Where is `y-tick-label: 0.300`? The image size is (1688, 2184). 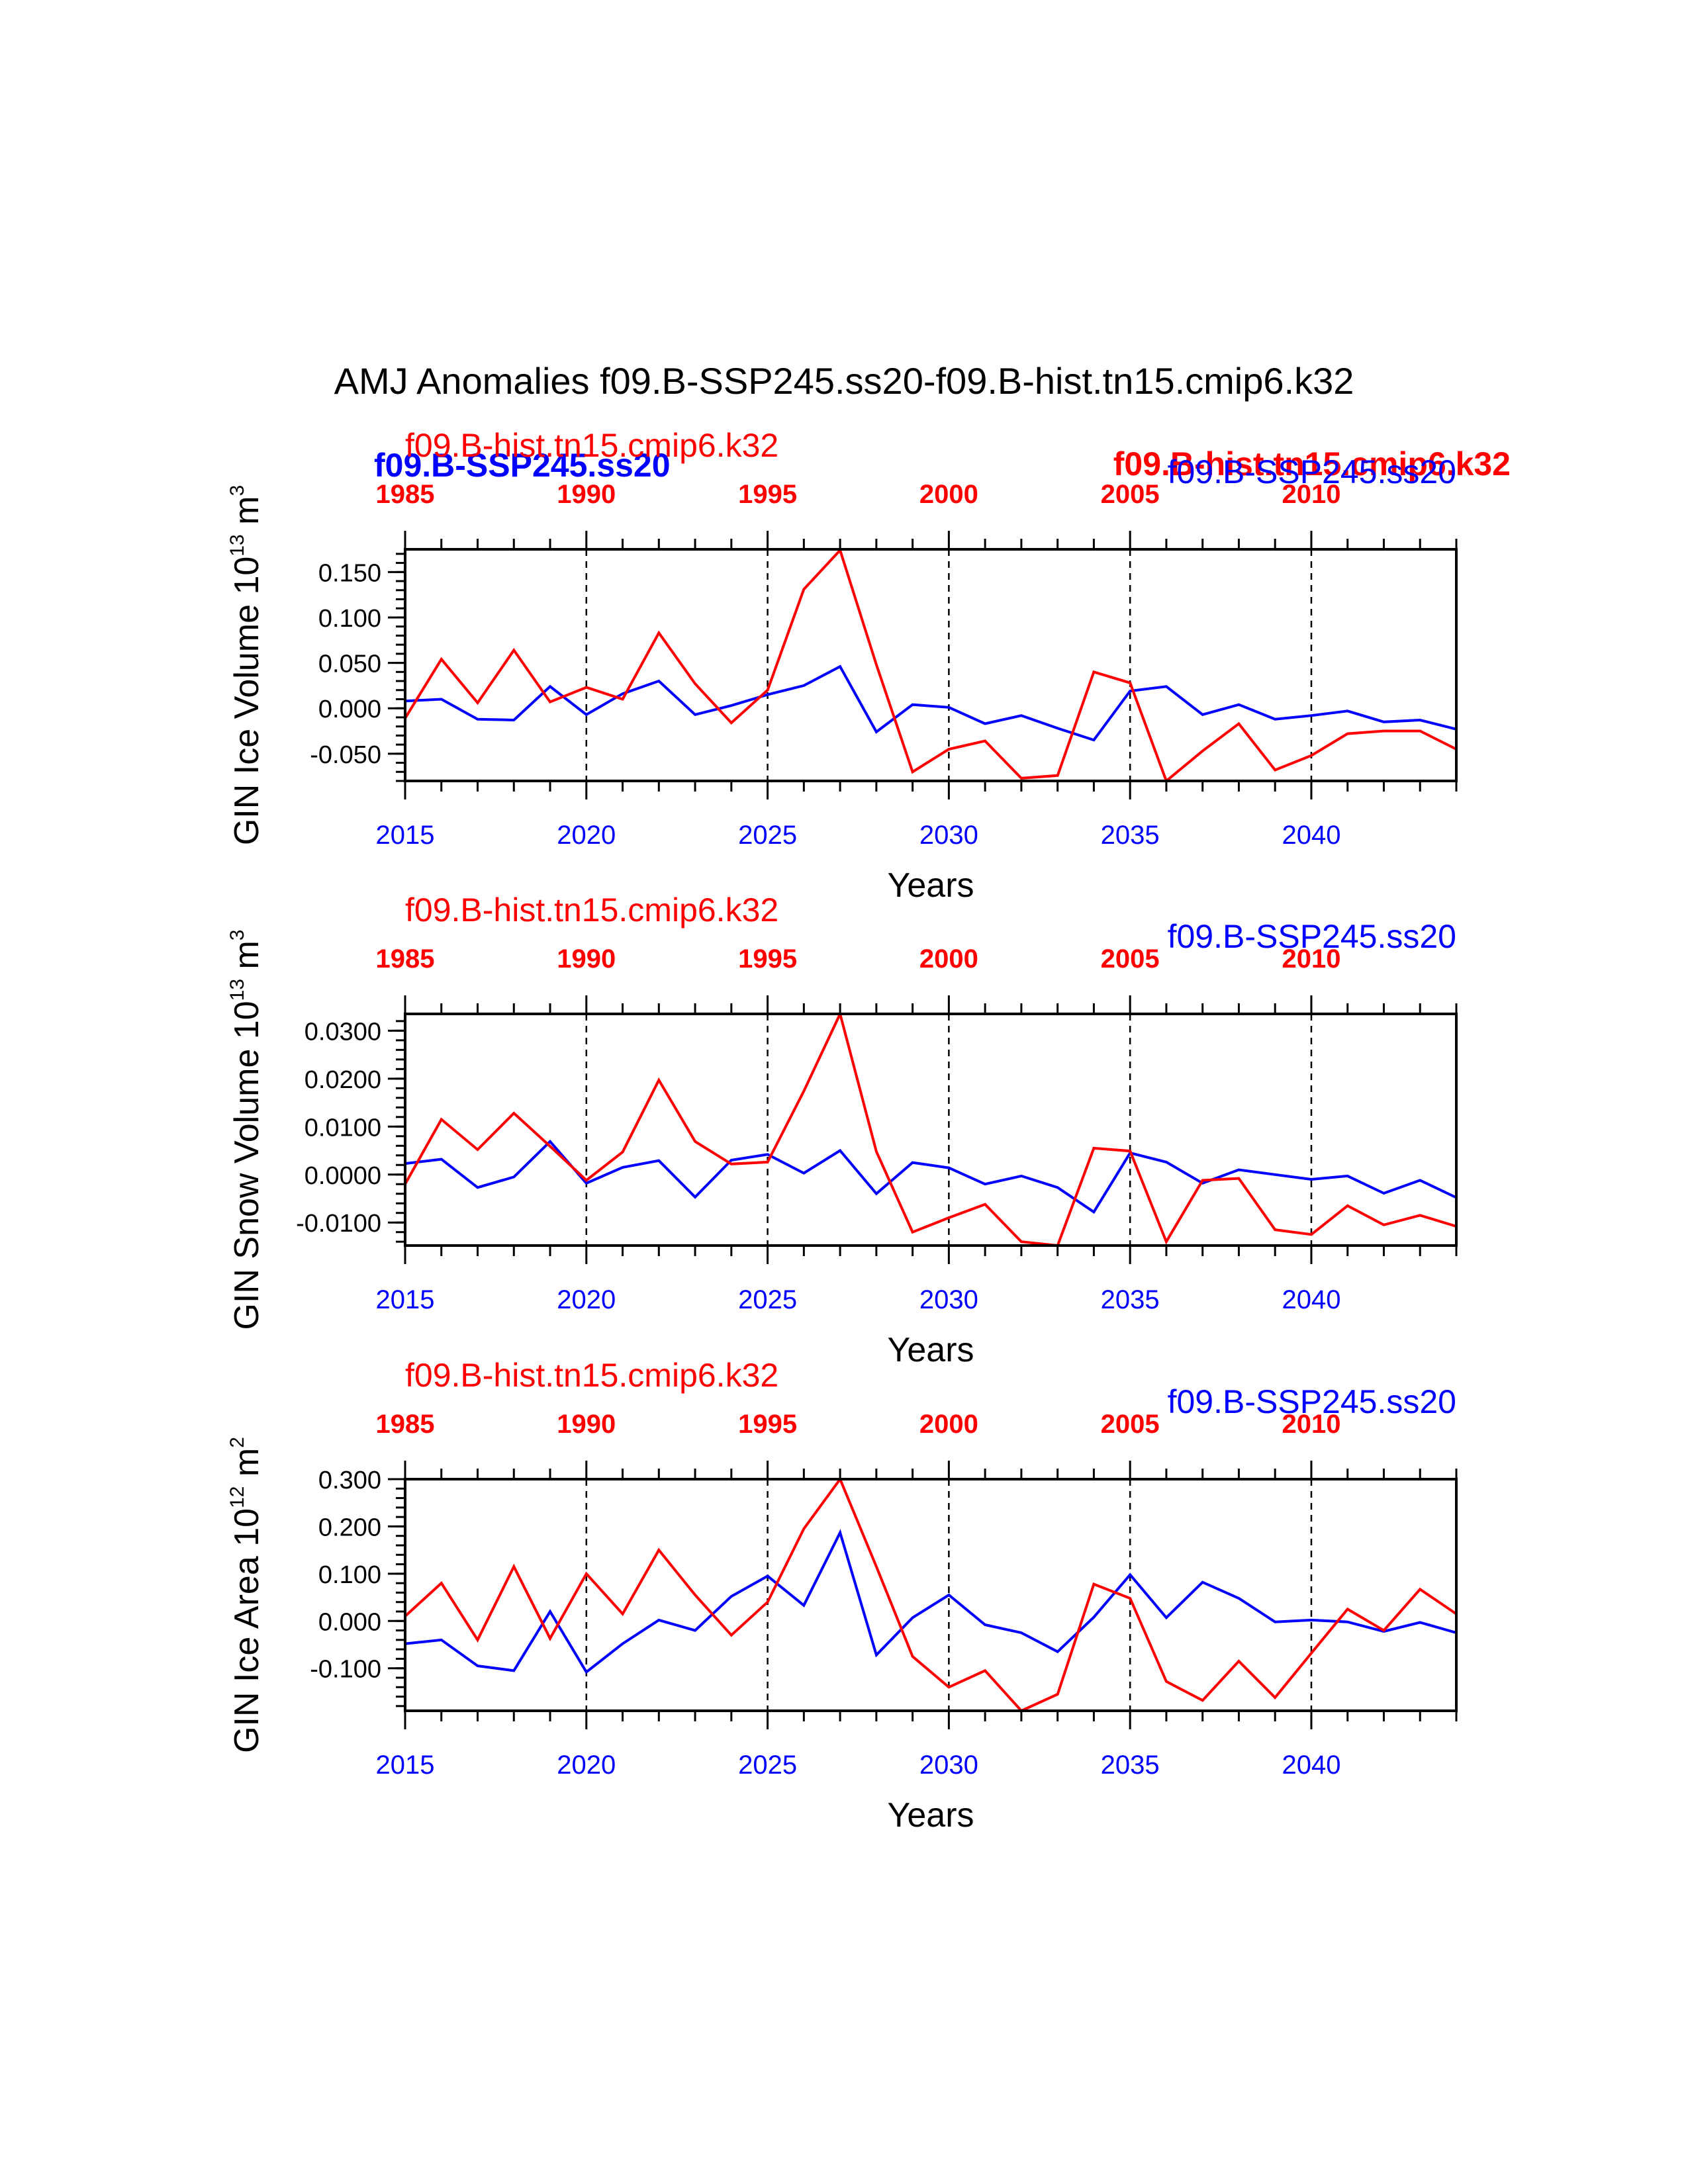 y-tick-label: 0.300 is located at coordinates (349, 1480).